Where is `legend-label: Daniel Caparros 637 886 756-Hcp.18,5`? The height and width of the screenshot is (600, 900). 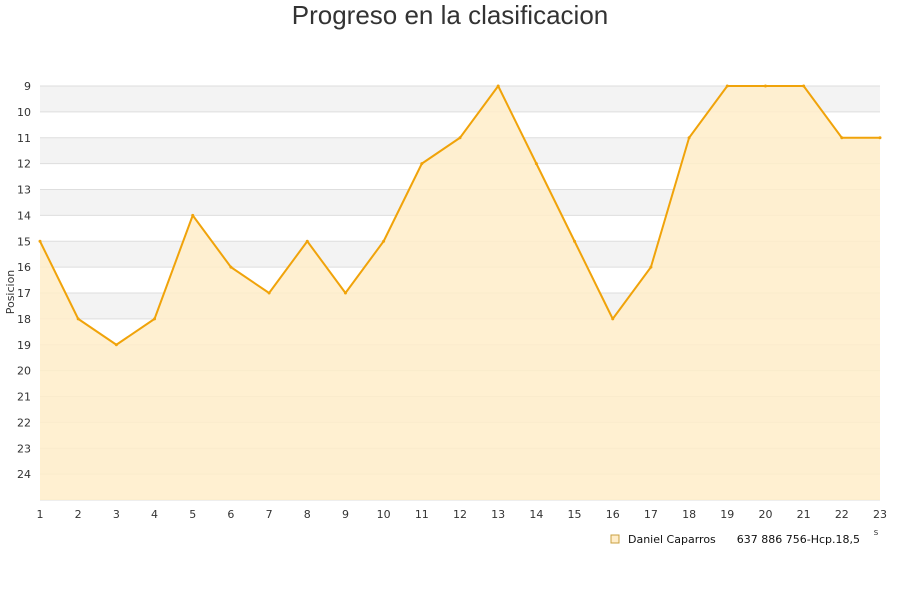 legend-label: Daniel Caparros 637 886 756-Hcp.18,5 is located at coordinates (744, 539).